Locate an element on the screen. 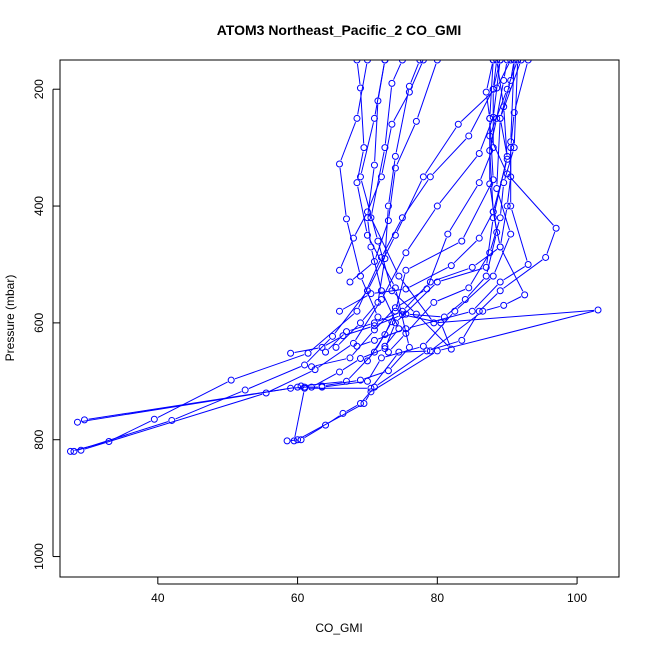 The image size is (650, 650). y-tick-label: 600 is located at coordinates (39, 323).